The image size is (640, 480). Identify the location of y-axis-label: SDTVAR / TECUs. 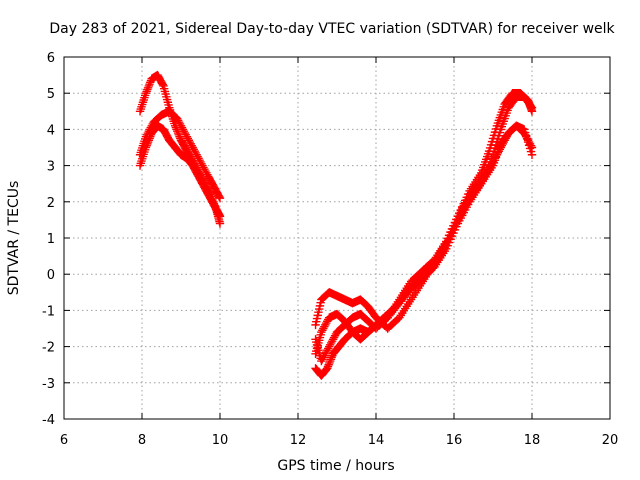
(14, 238).